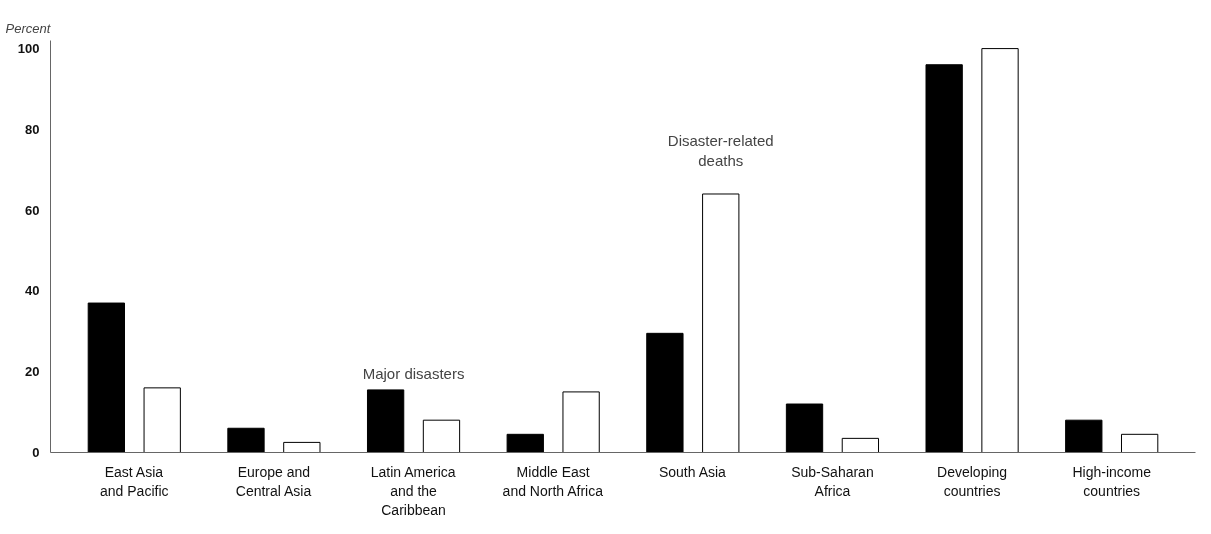 This screenshot has width=1211, height=534. I want to click on y-tick-label: 60, so click(32, 210).